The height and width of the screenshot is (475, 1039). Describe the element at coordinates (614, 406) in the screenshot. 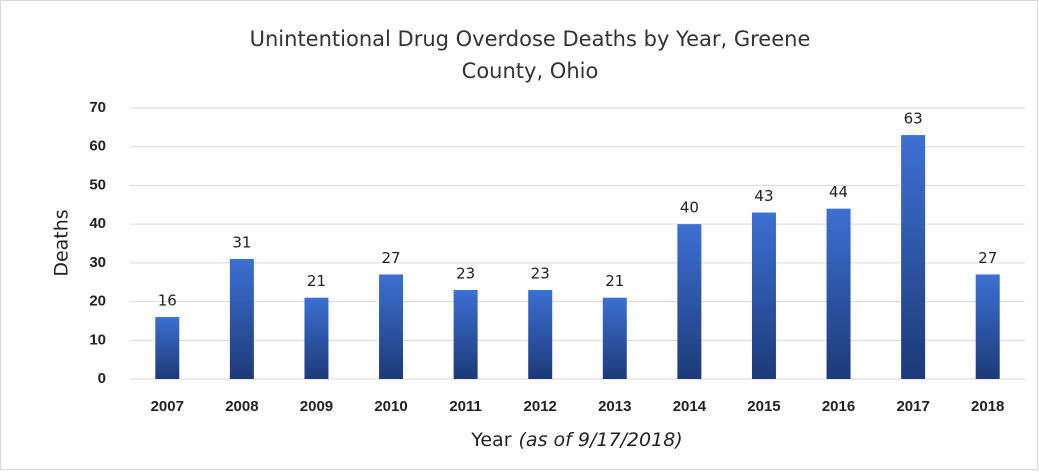

I see `x-tick-label: 2013` at that location.